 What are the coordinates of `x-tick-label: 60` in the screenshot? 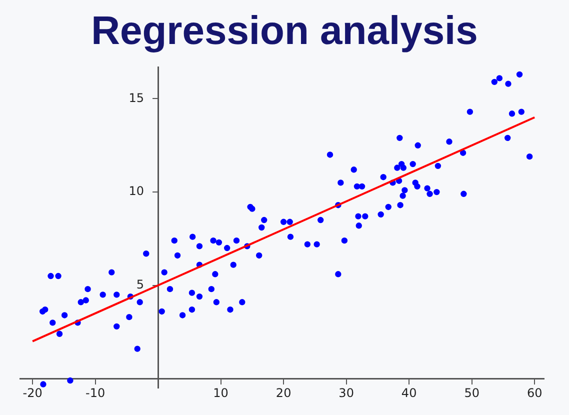 It's located at (534, 393).